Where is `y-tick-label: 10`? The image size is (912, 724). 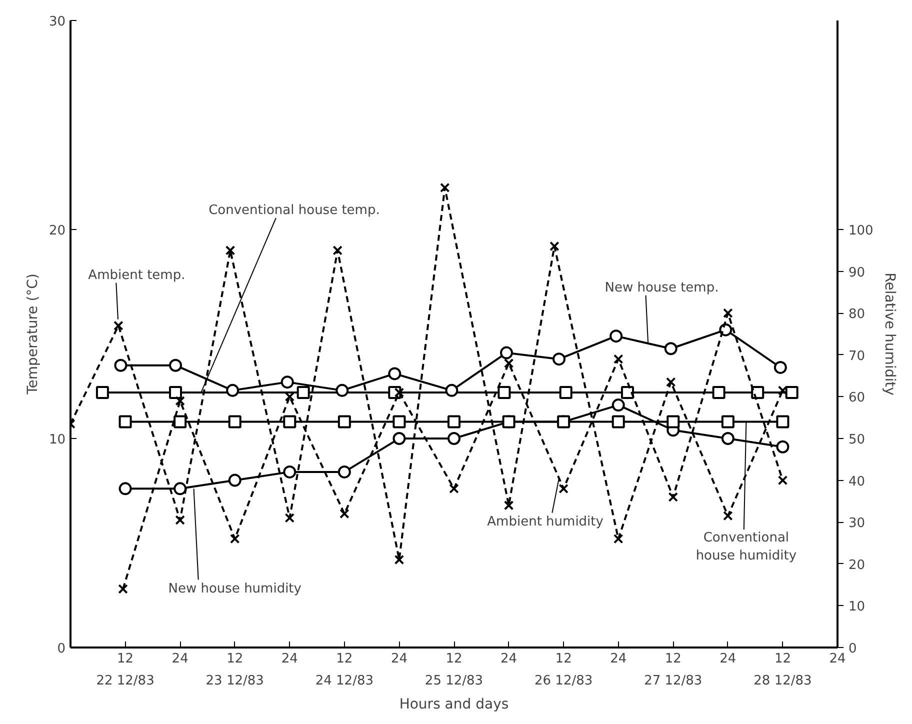
y-tick-label: 10 is located at coordinates (57, 440).